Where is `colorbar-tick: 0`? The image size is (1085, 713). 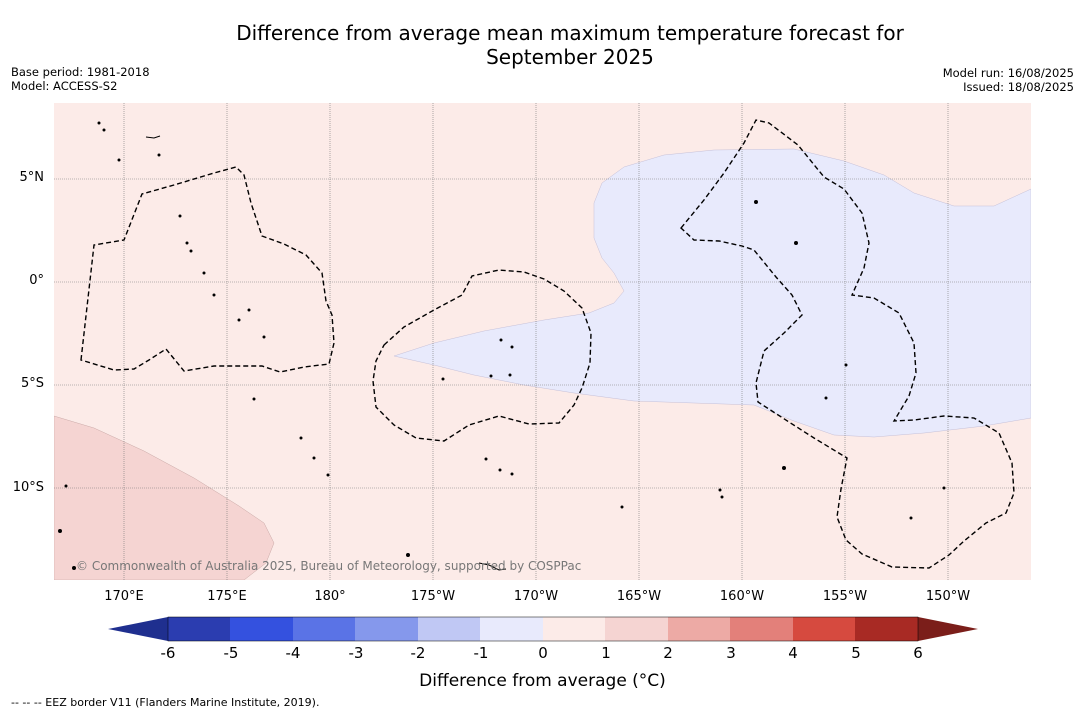
colorbar-tick: 0 is located at coordinates (543, 653).